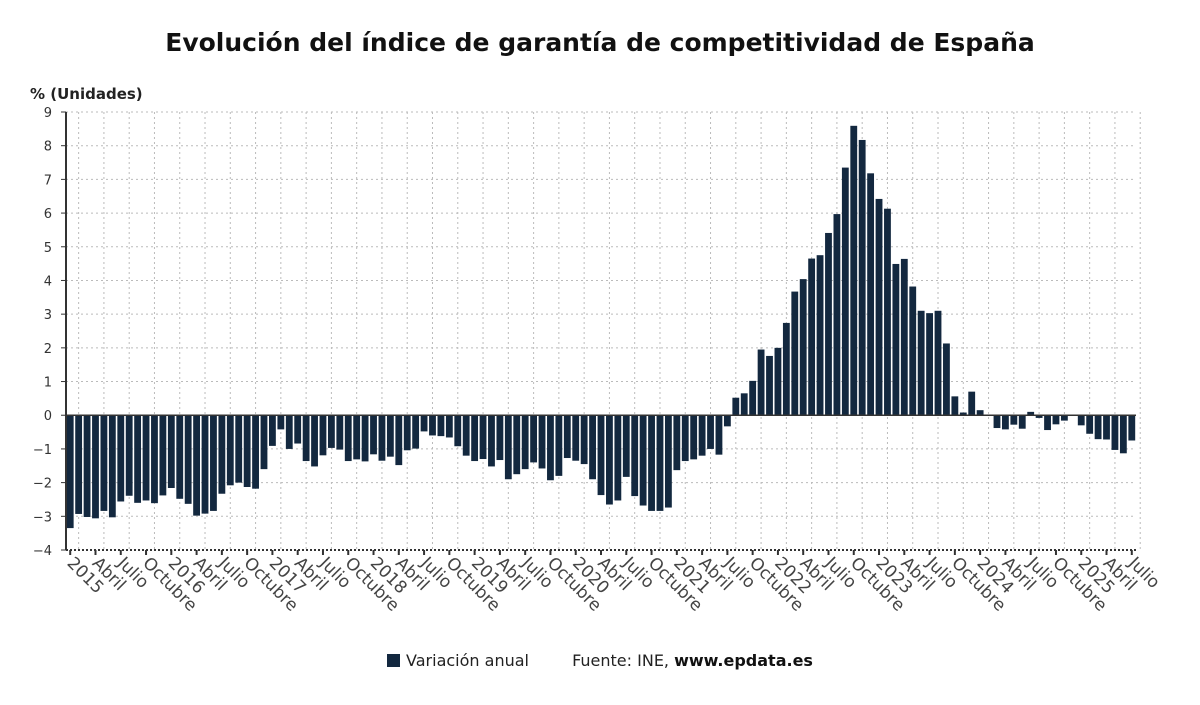 The image size is (1200, 705). I want to click on y-tick-label: 2, so click(48, 349).